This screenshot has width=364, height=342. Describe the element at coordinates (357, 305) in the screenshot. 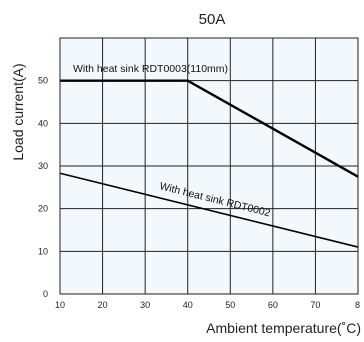

I see `x-tick-label: 8` at that location.